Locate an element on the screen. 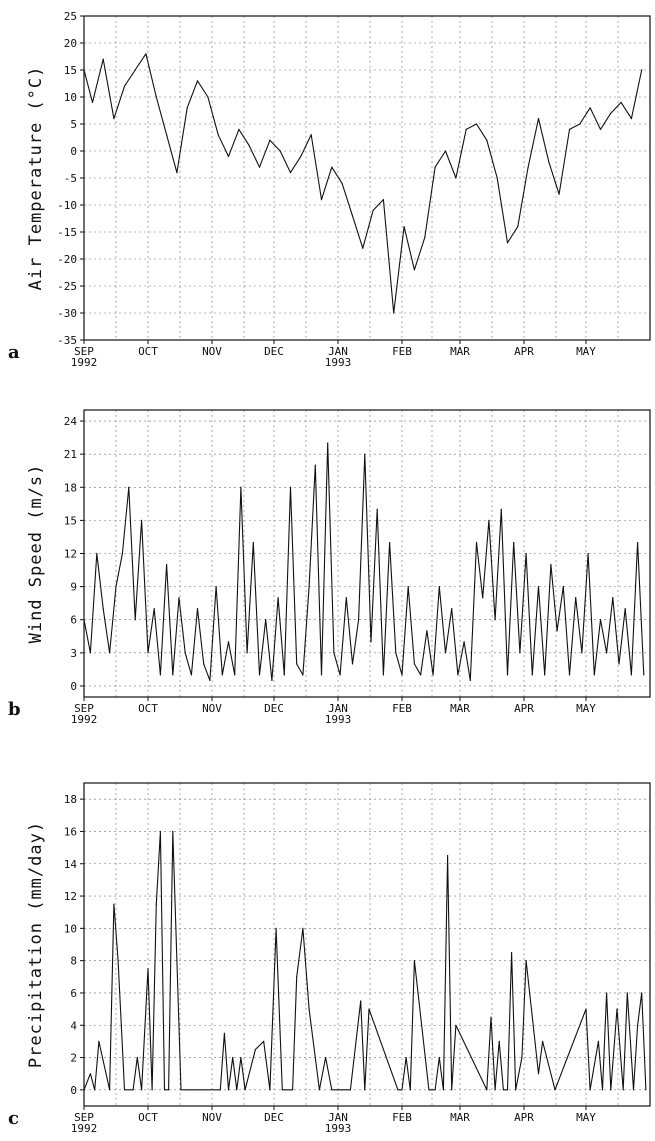 The width and height of the screenshot is (655, 1141). y-tick-label: 9 is located at coordinates (73, 587).